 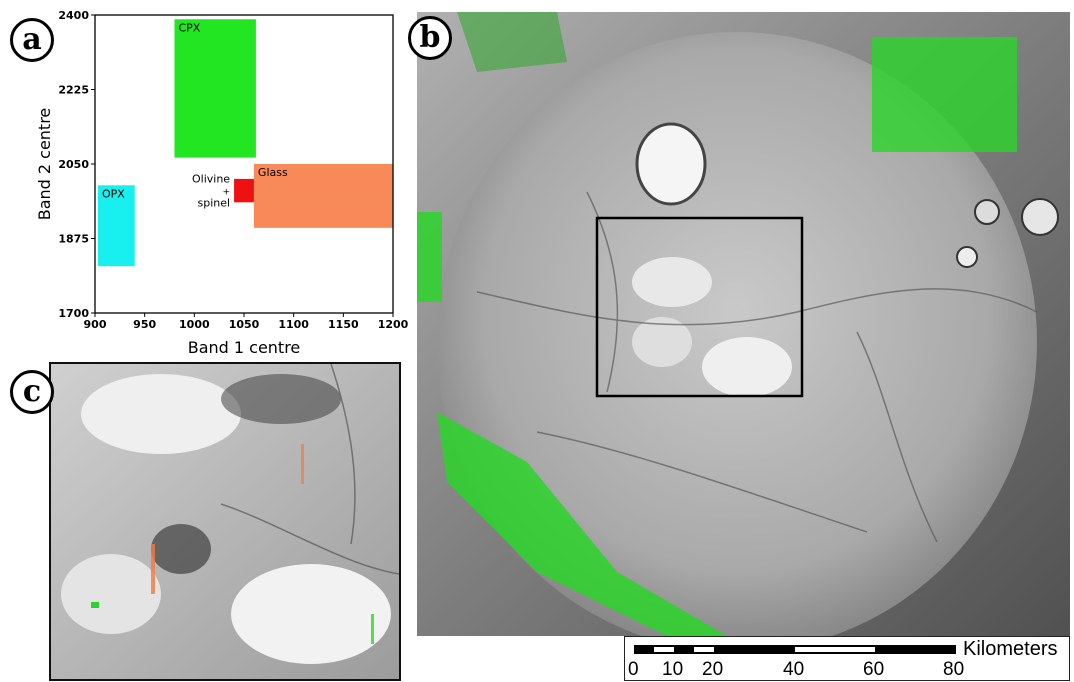 What do you see at coordinates (73, 15) in the screenshot?
I see `y-tick-label: 2400` at bounding box center [73, 15].